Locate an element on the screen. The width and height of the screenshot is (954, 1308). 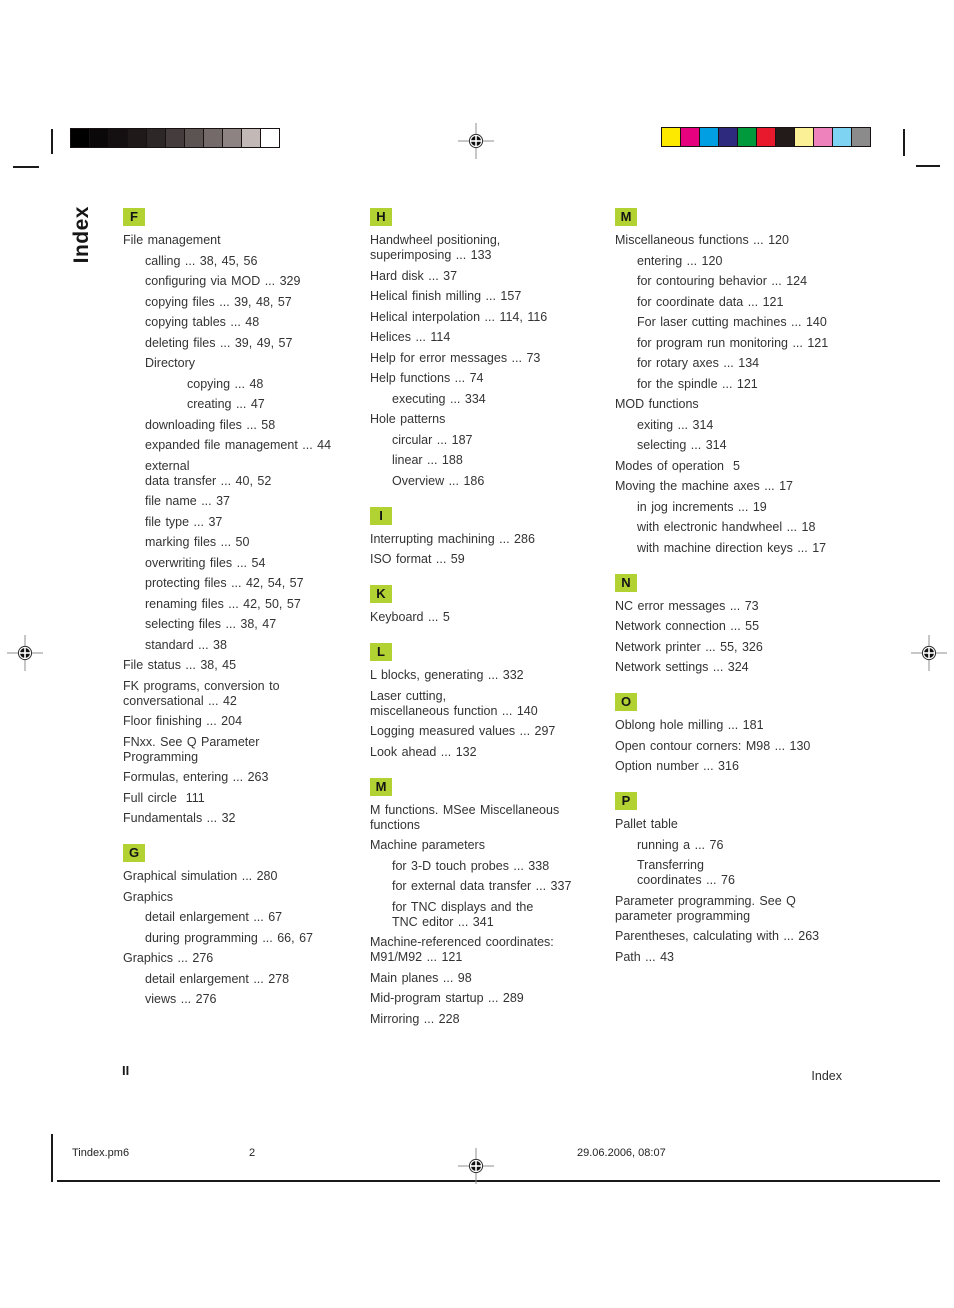
color-calibration-bar is located at coordinates (766, 137).